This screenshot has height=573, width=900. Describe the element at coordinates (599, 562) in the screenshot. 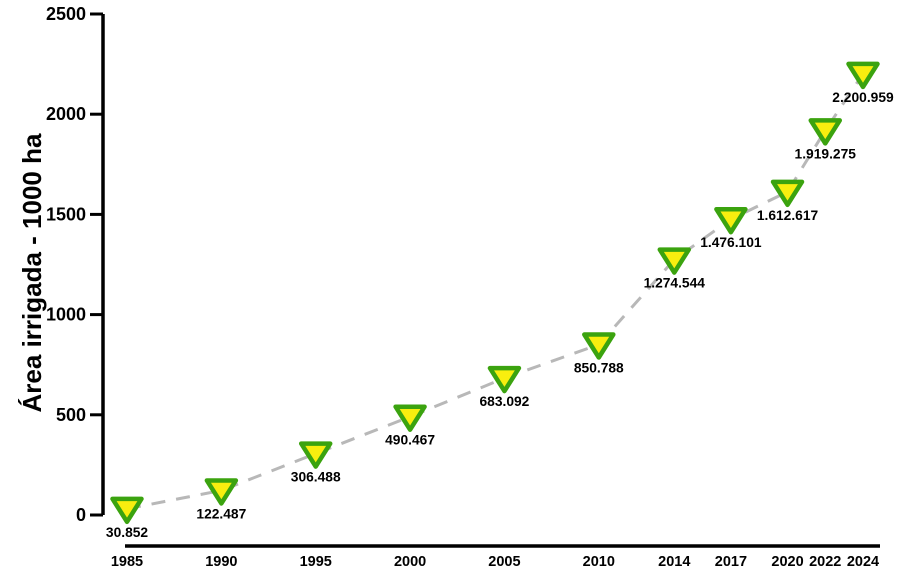

I see `x-tick-label: 2010` at that location.